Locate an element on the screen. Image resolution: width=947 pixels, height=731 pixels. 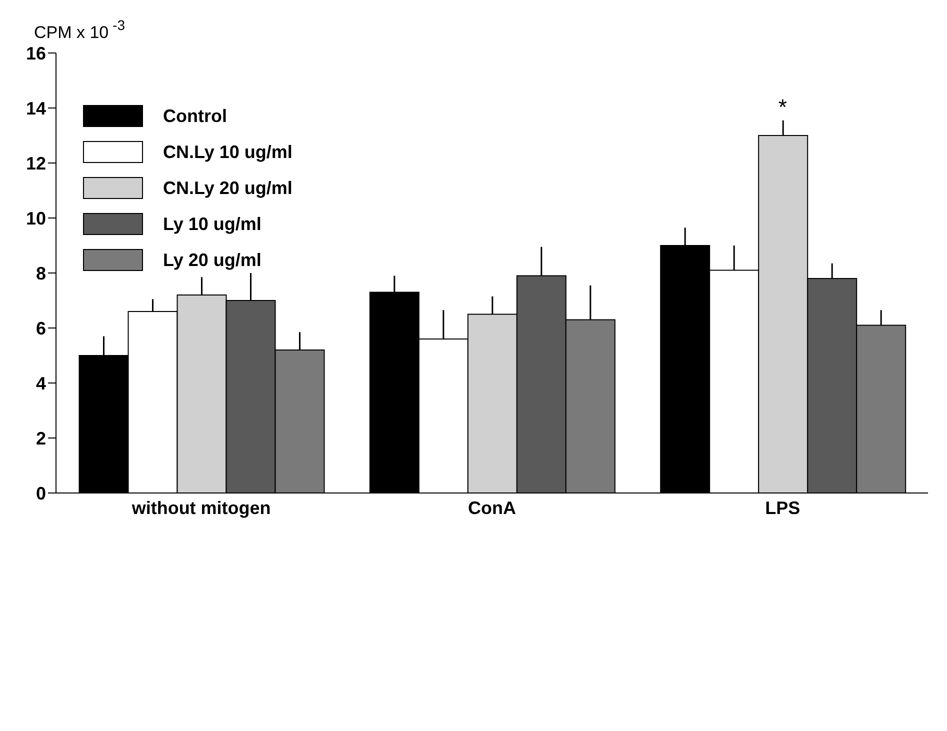
y-tick-label: 10 is located at coordinates (36, 218).